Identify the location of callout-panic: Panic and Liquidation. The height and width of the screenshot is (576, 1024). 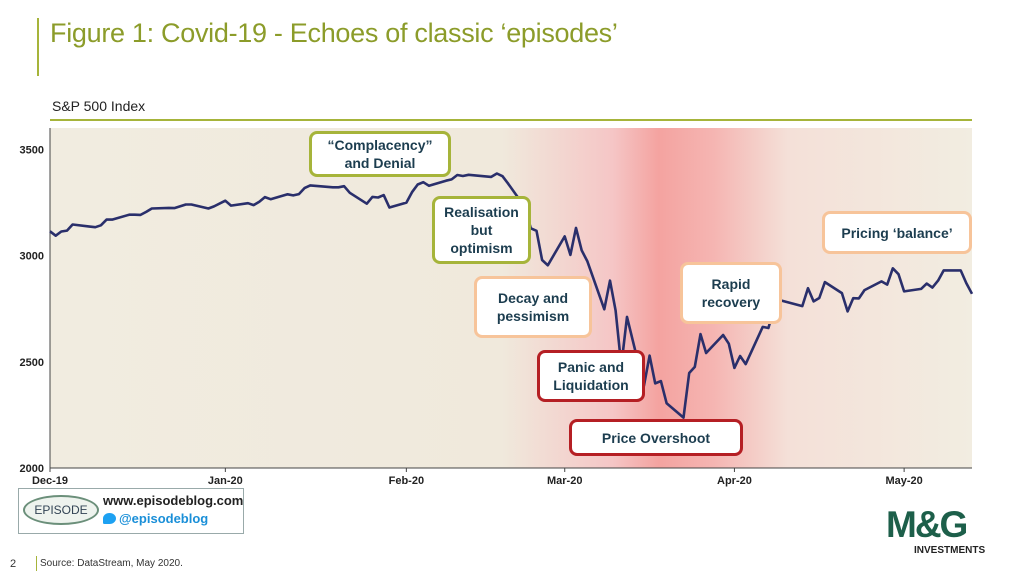
(591, 376).